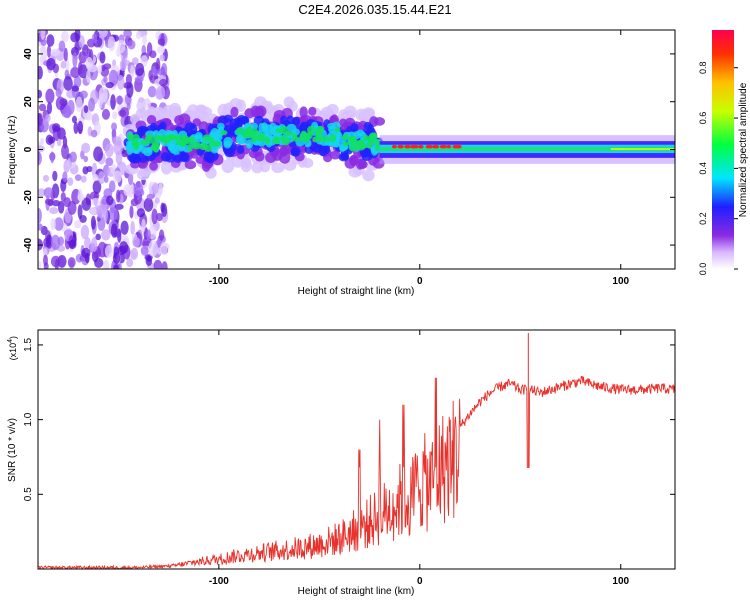  Describe the element at coordinates (458, 146) in the screenshot. I see `peak-dot` at that location.